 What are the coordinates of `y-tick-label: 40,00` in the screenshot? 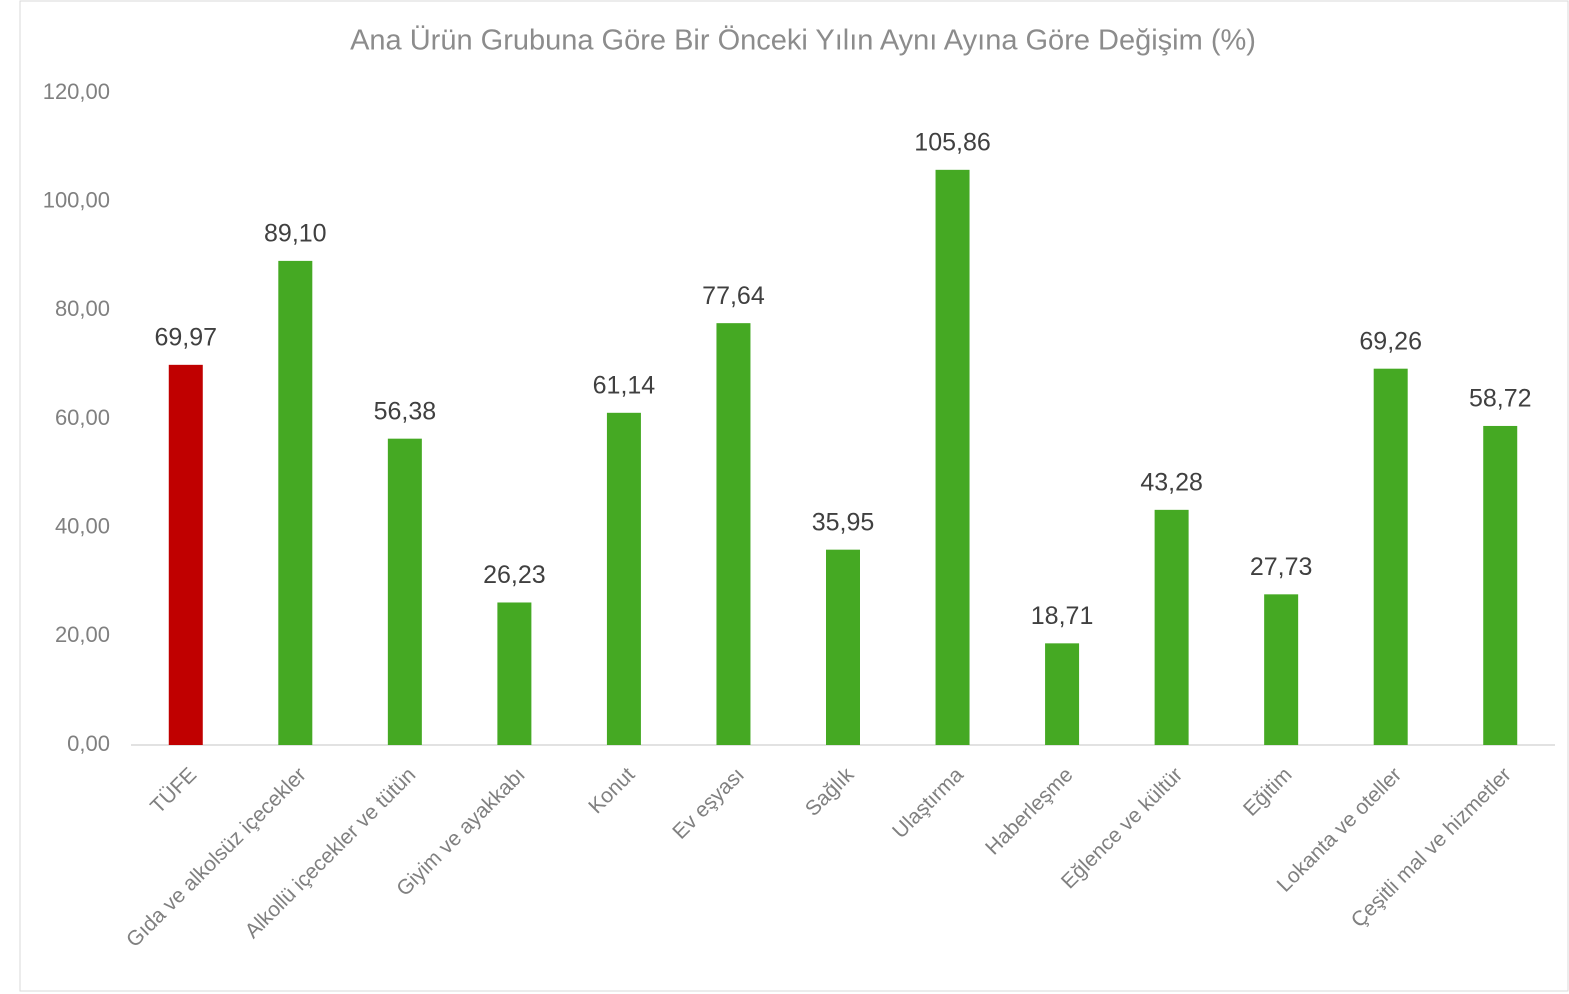 It's located at (82, 525).